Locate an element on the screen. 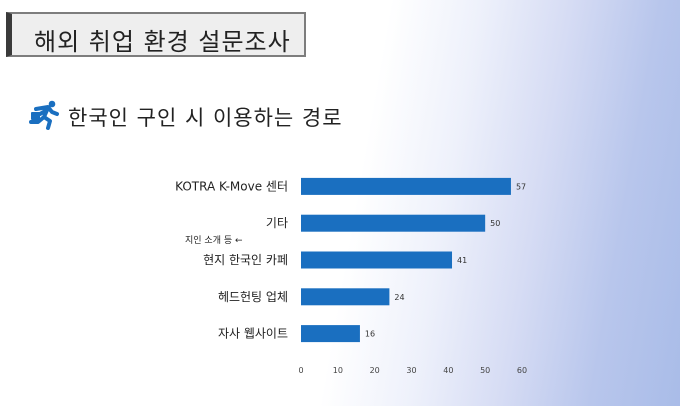 The width and height of the screenshot is (680, 406). running-person-icon is located at coordinates (44, 115).